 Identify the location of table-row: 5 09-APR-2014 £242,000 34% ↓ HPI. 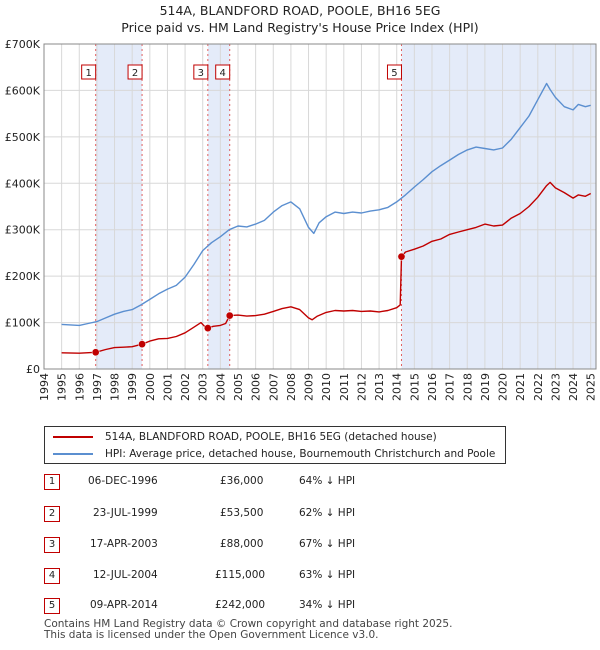
(244, 607).